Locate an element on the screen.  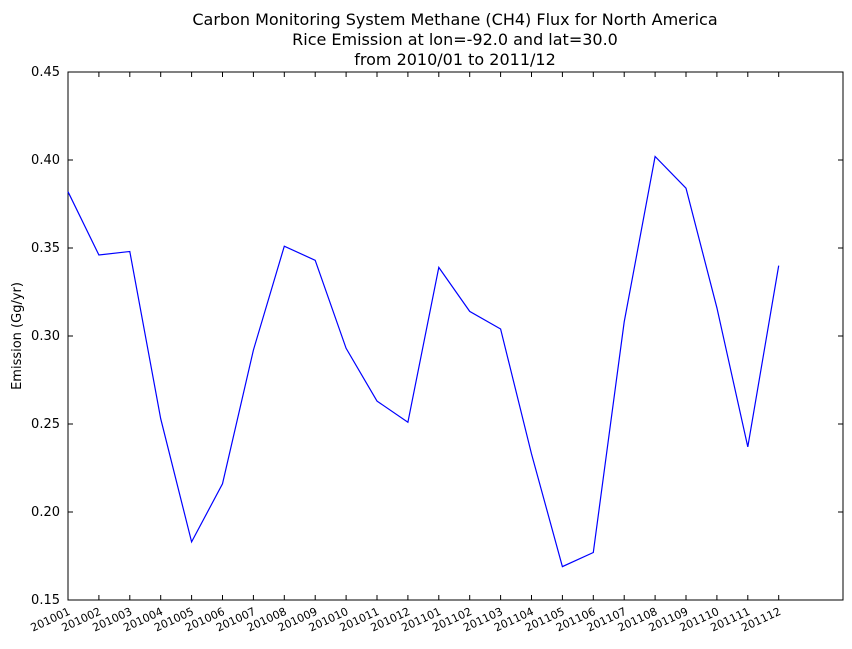
y-tick-label: 0.45 is located at coordinates (45, 72).